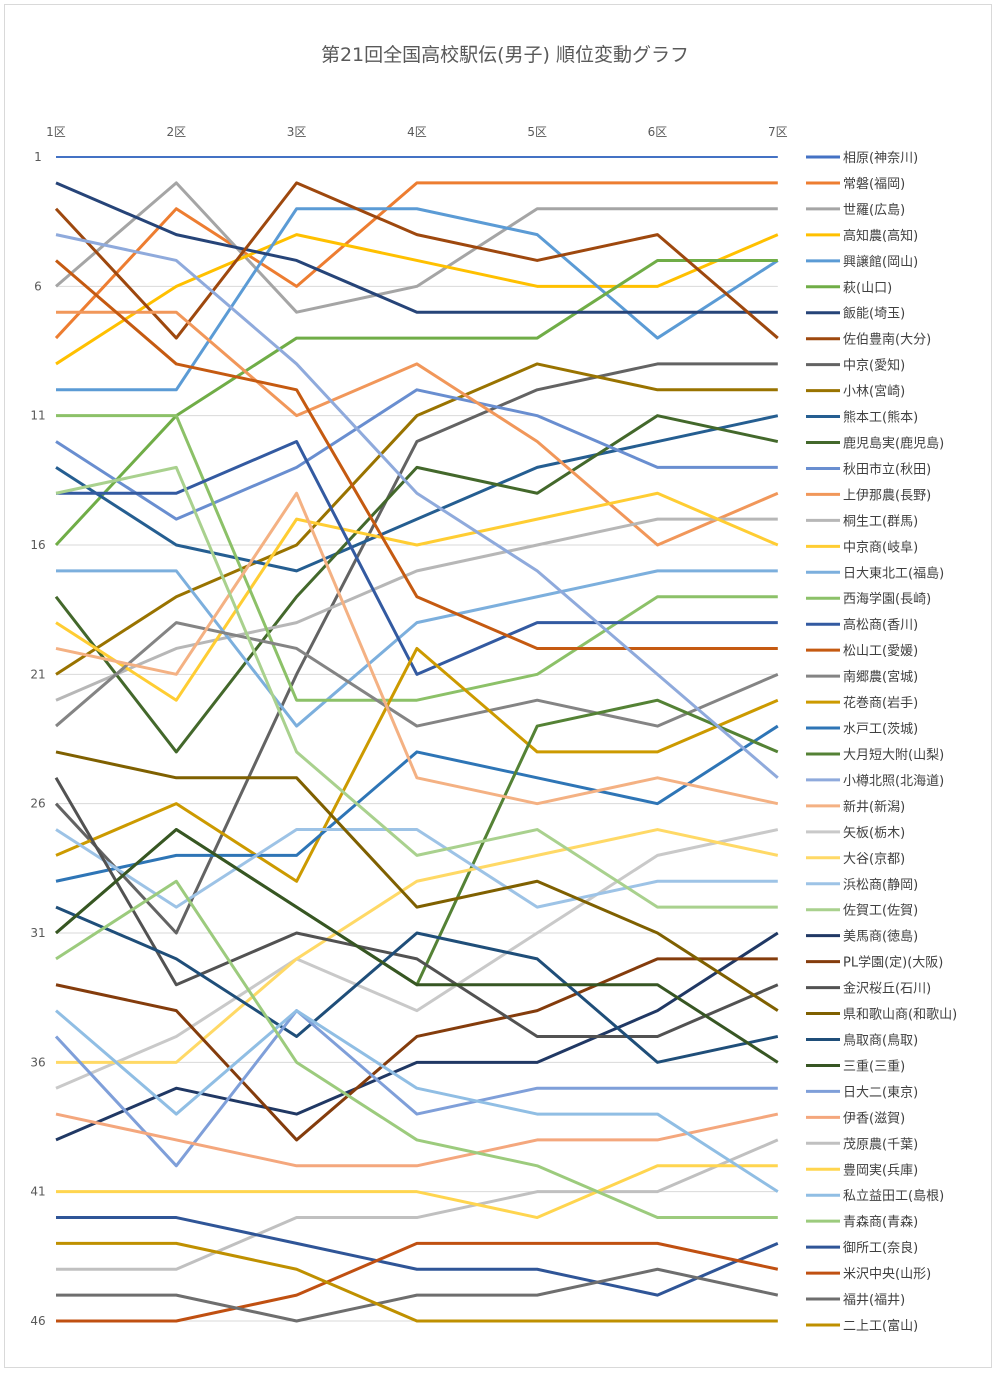 This screenshot has width=996, height=1383. What do you see at coordinates (887, 989) in the screenshot?
I see `legend-label: 金沢桜丘(石川)` at bounding box center [887, 989].